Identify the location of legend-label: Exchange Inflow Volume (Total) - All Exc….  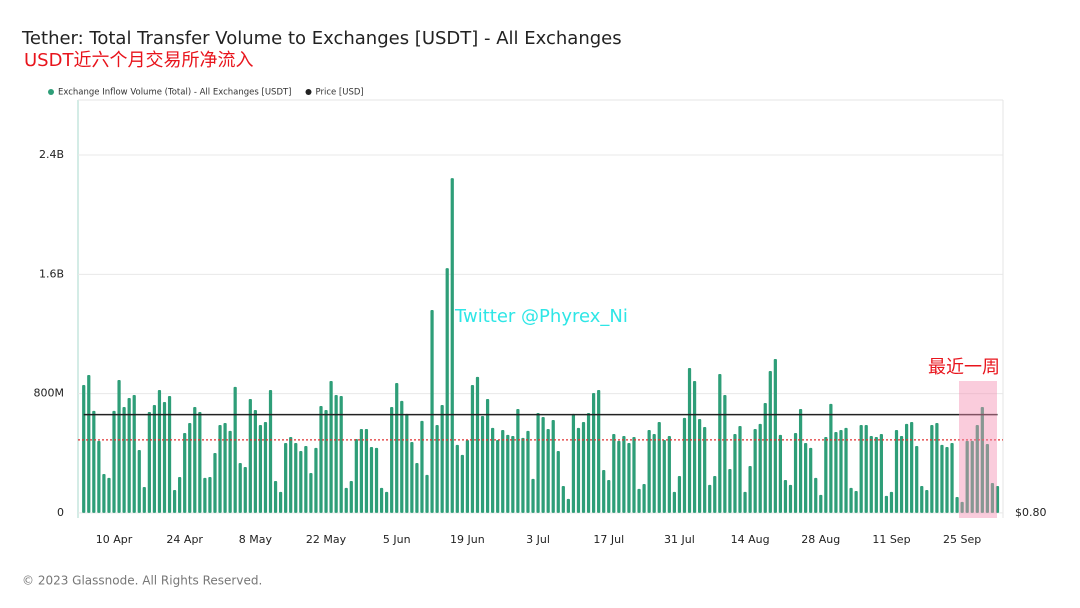
(175, 93).